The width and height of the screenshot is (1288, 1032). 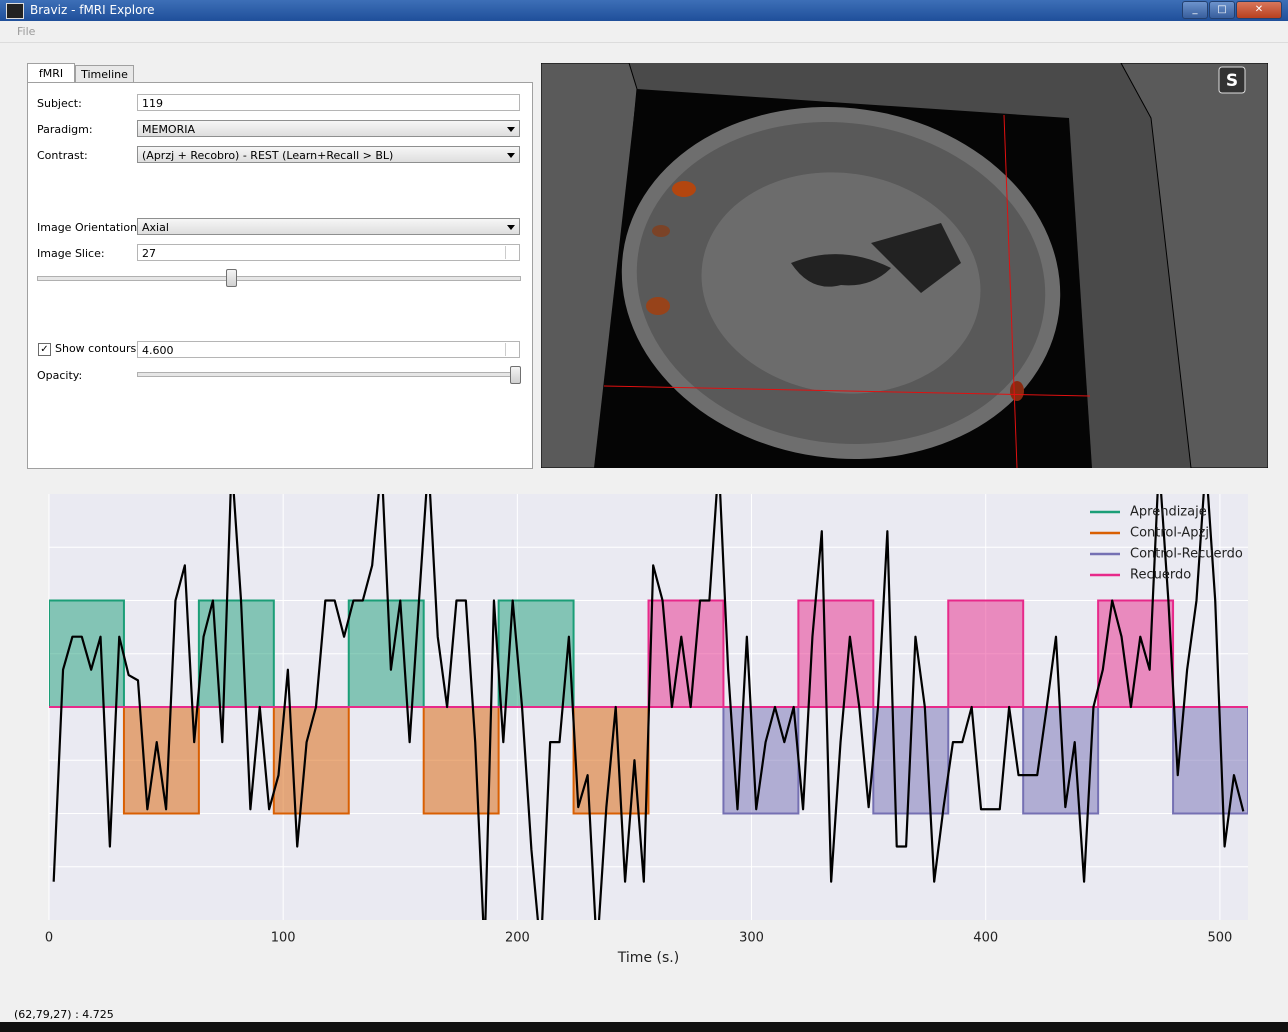 I want to click on title-bar: Braviz - fMRI Explore _ □ ✕, so click(x=644, y=10).